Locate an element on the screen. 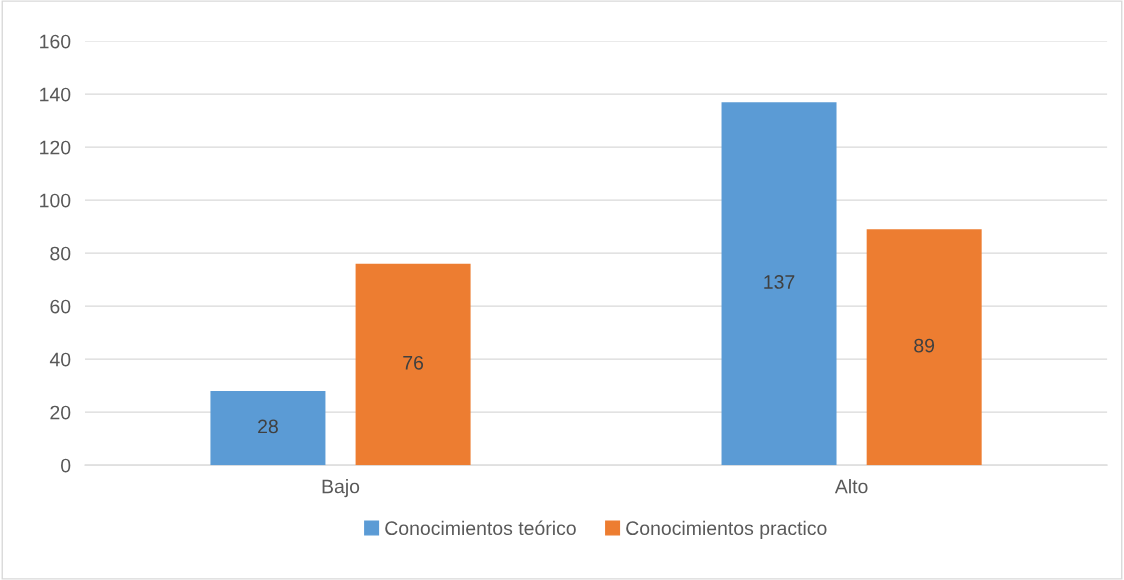 The image size is (1124, 580). legend-label: Conocimientos practico is located at coordinates (726, 529).